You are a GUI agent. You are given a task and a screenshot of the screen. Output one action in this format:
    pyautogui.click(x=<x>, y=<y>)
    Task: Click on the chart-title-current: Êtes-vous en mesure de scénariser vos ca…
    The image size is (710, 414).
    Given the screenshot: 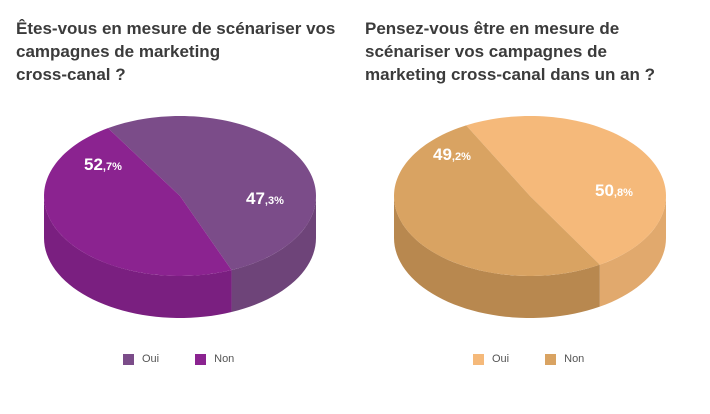 What is the action you would take?
    pyautogui.click(x=176, y=51)
    